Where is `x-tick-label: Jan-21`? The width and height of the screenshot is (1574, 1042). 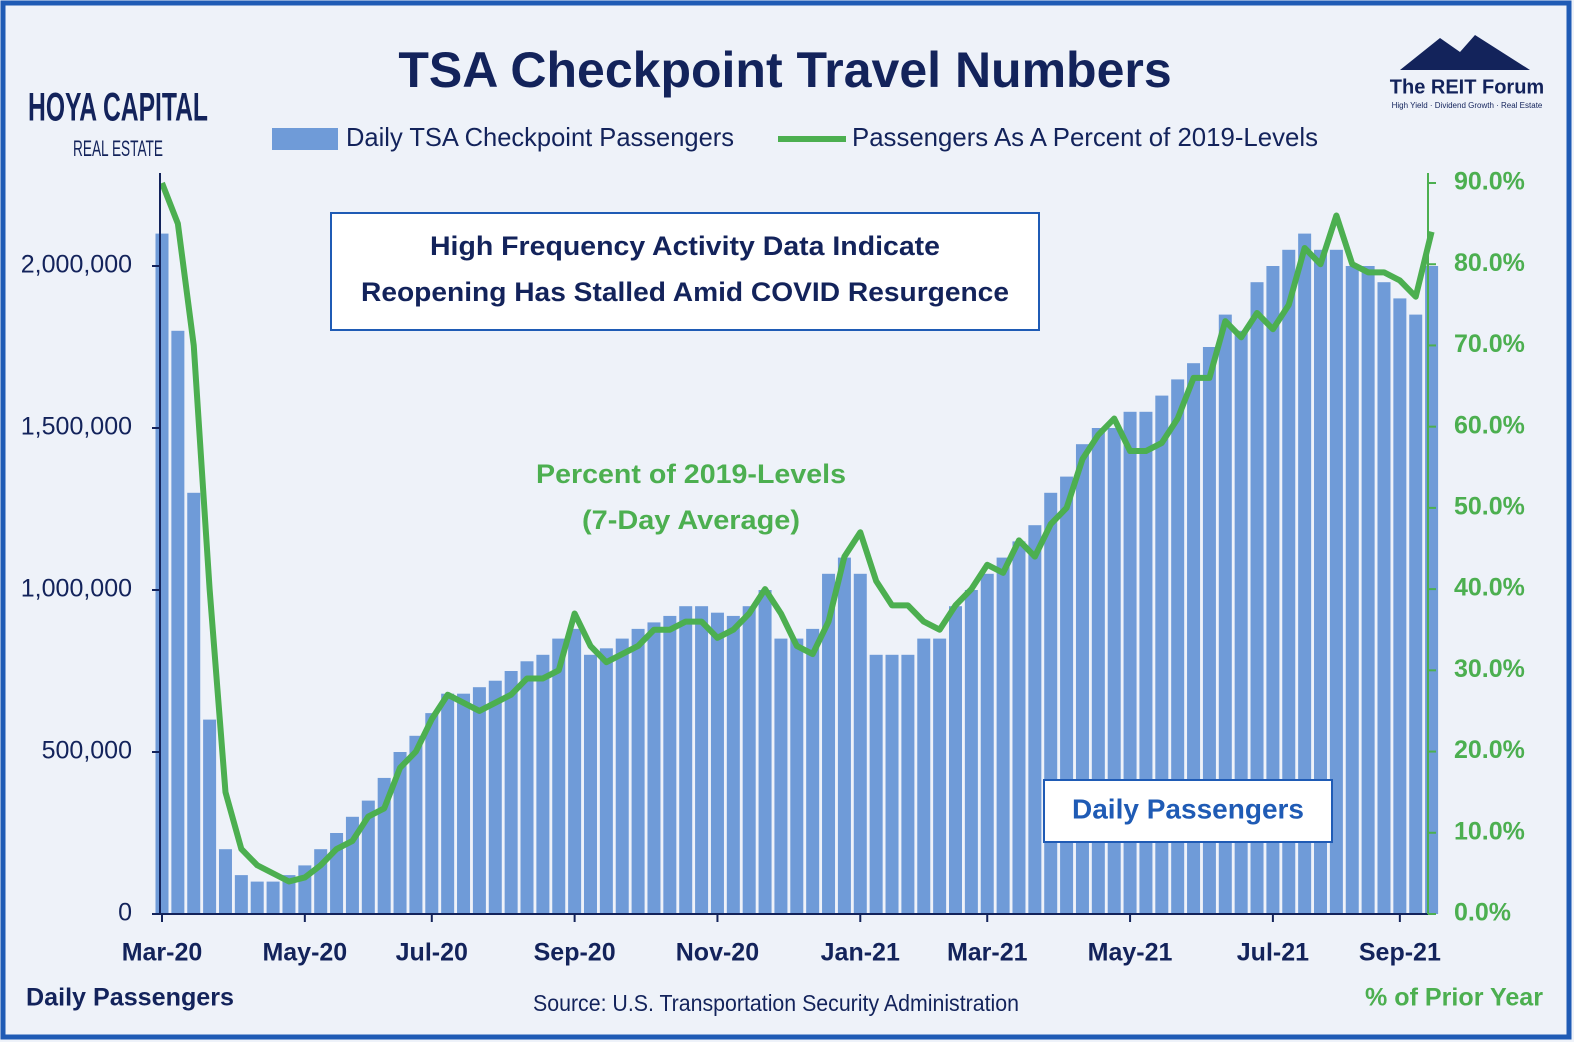 x-tick-label: Jan-21 is located at coordinates (860, 953).